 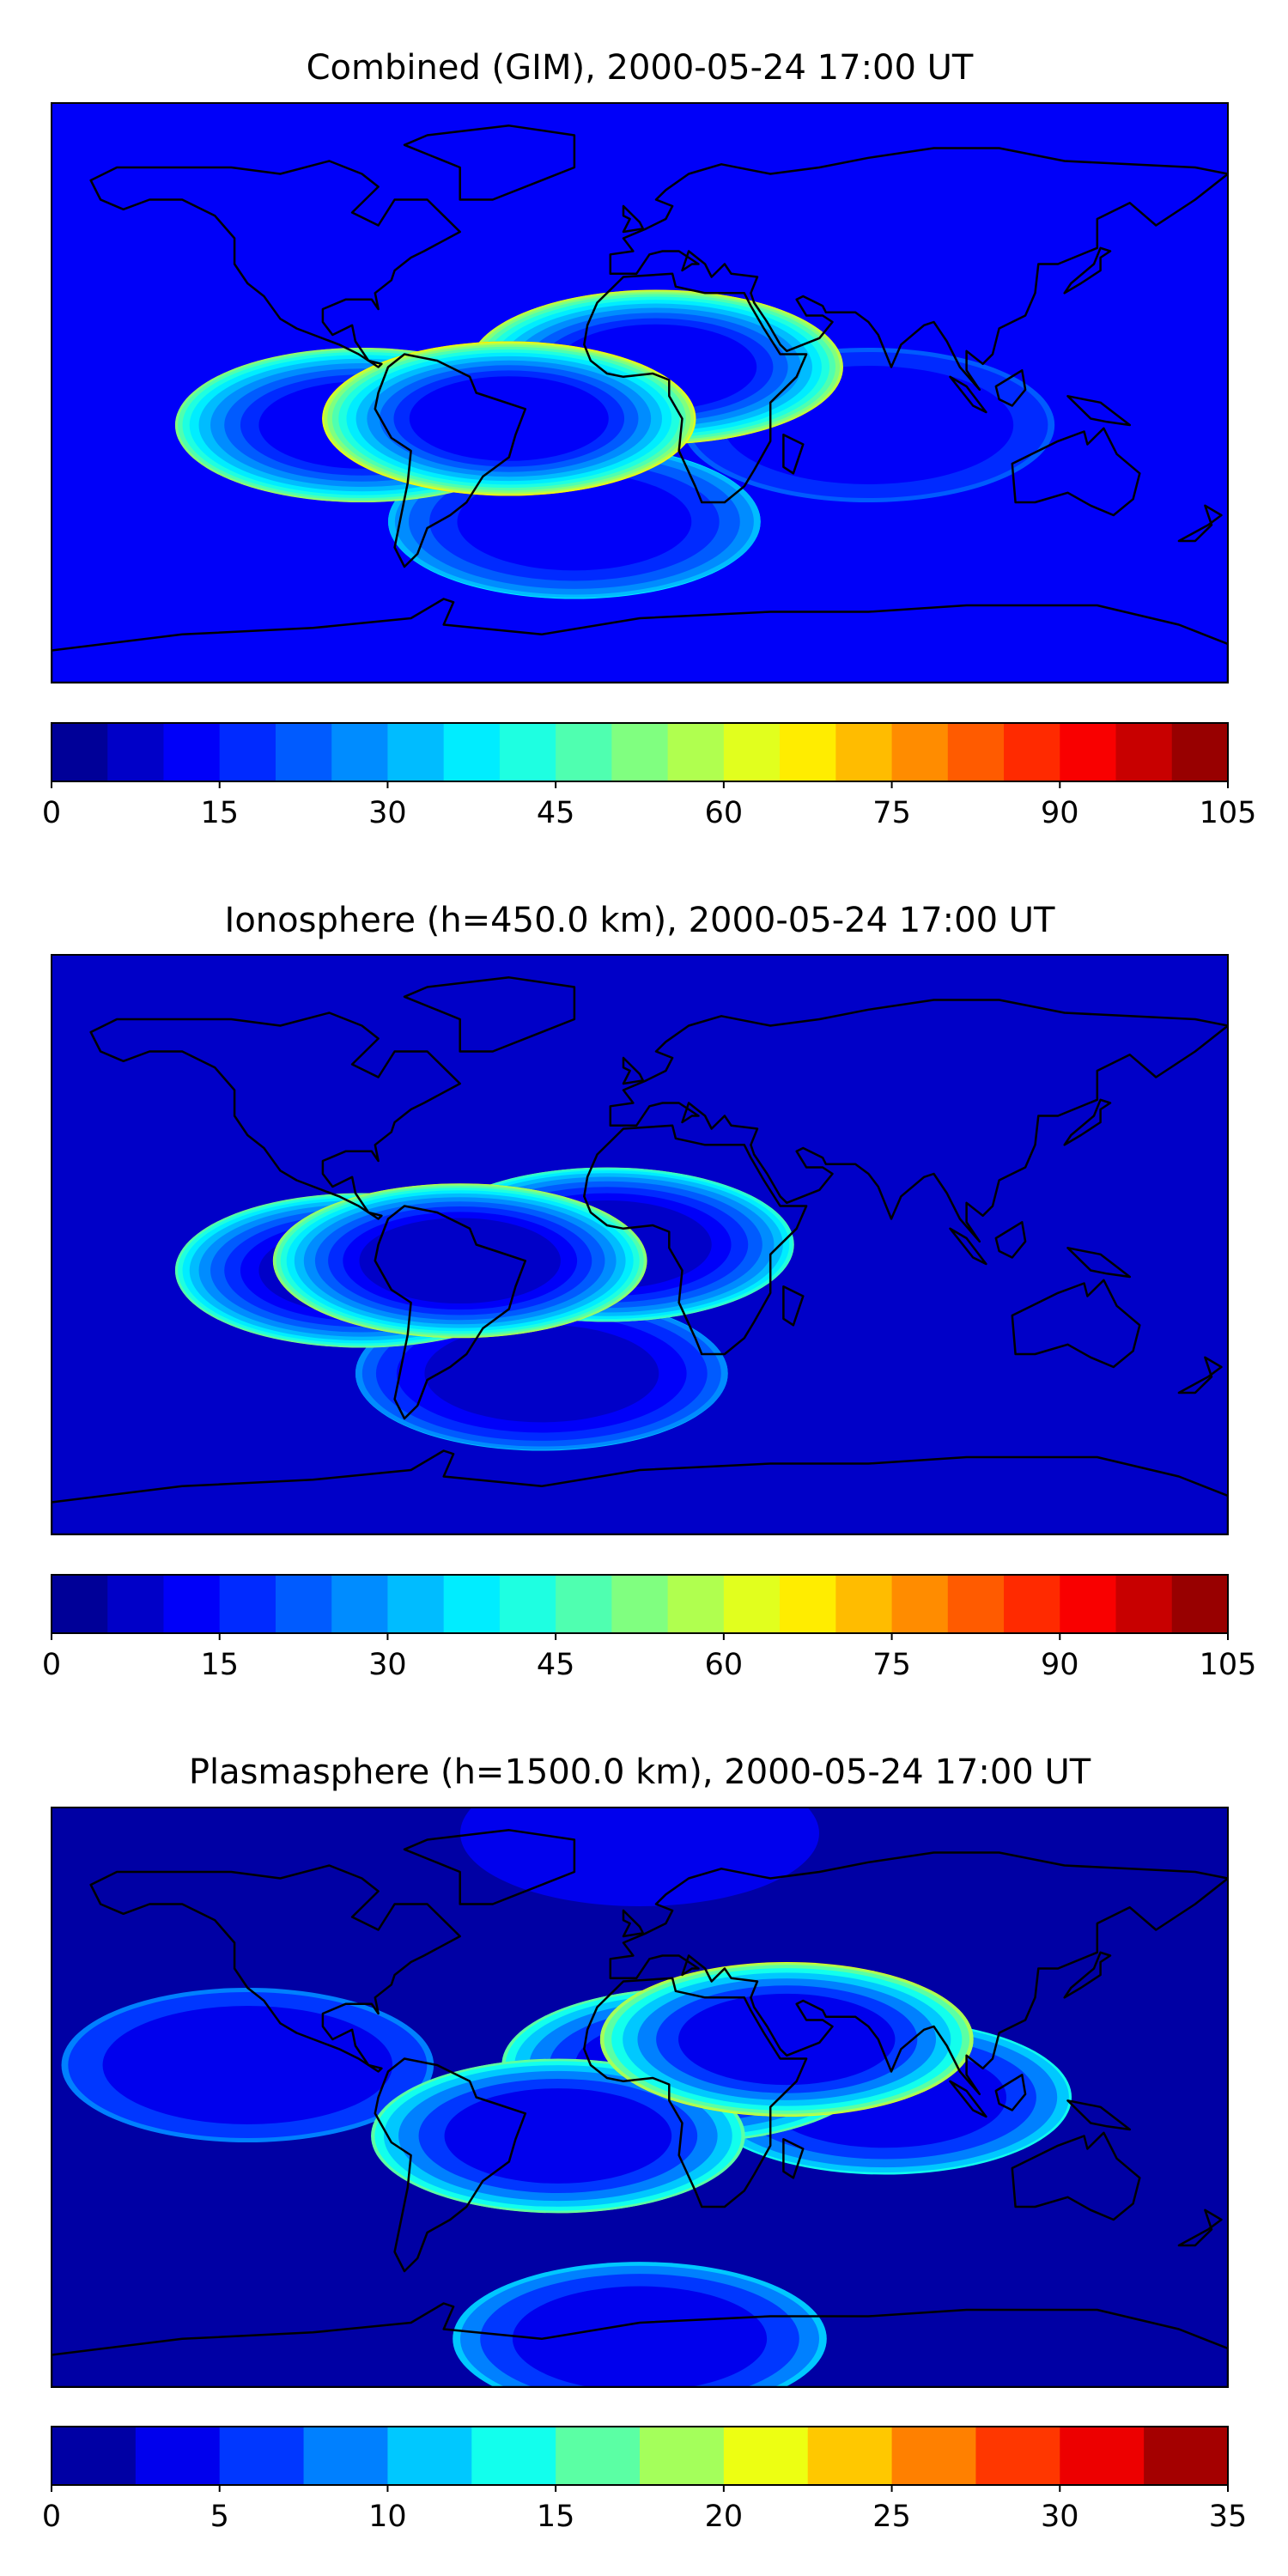 What do you see at coordinates (1228, 813) in the screenshot?
I see `colorbar-tick-label: 105` at bounding box center [1228, 813].